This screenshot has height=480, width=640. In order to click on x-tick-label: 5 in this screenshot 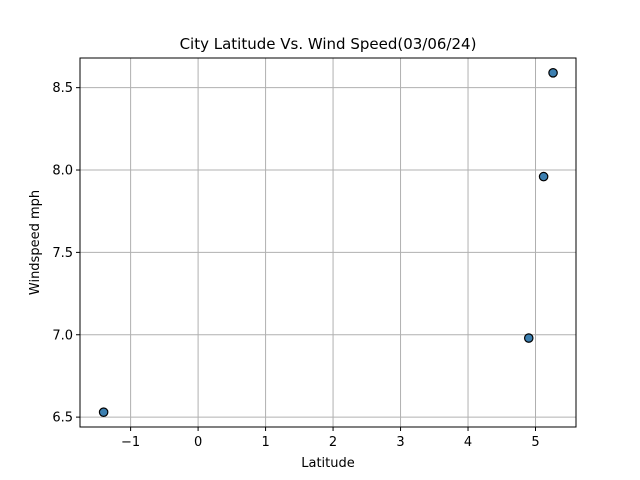, I will do `click(535, 442)`.